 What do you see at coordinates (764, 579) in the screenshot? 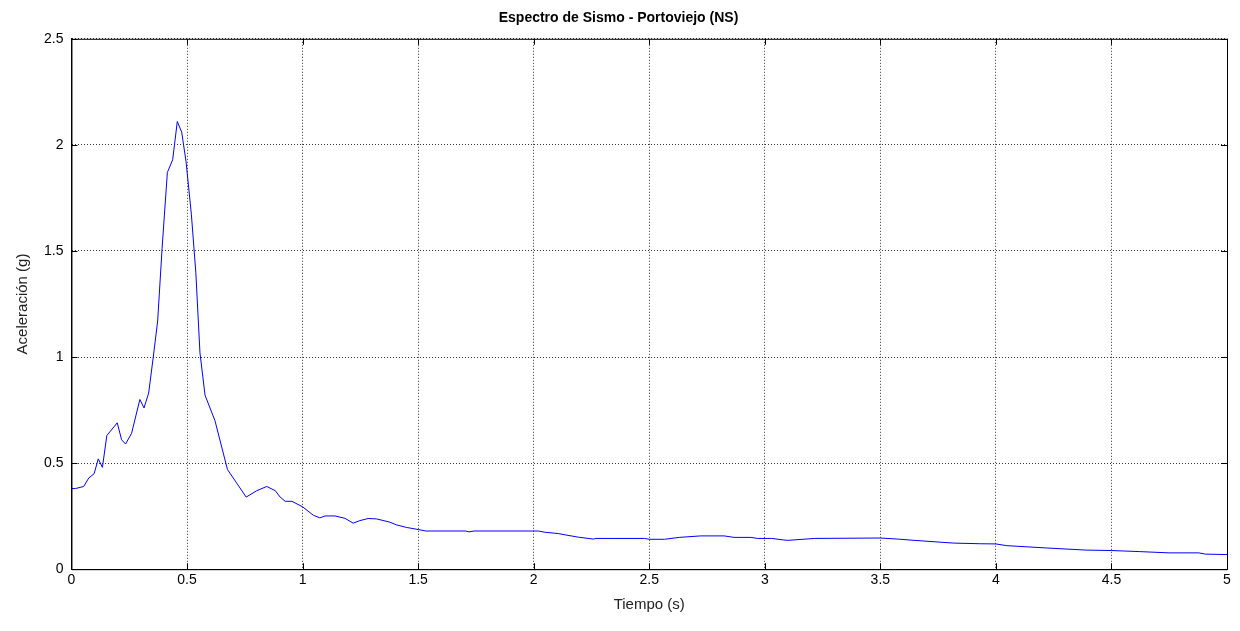
I see `x-tick-label: 3` at bounding box center [764, 579].